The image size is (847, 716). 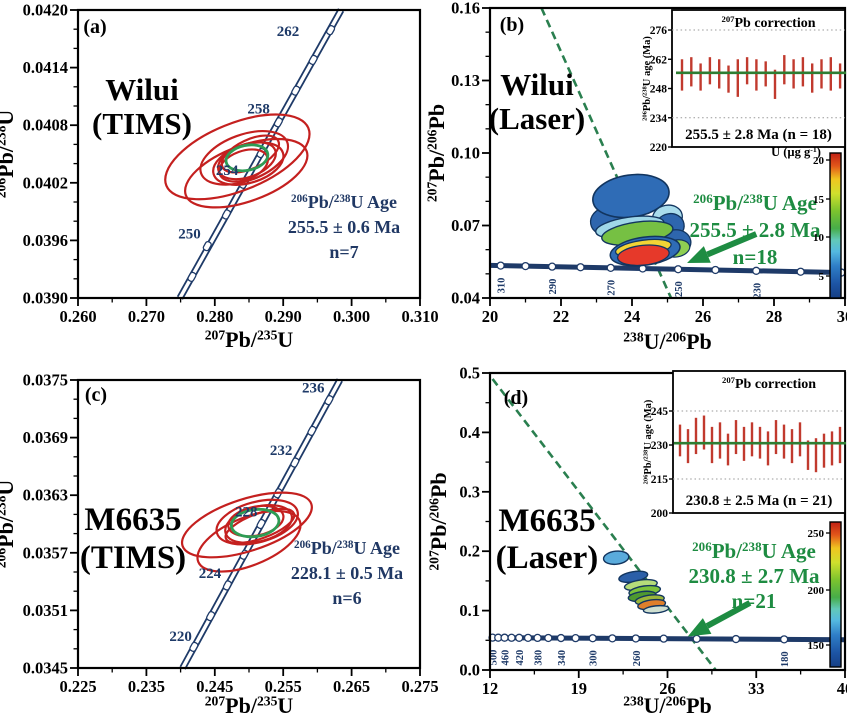 I want to click on age-annotation: 228.1 ± 0.5 Ma, so click(x=347, y=573).